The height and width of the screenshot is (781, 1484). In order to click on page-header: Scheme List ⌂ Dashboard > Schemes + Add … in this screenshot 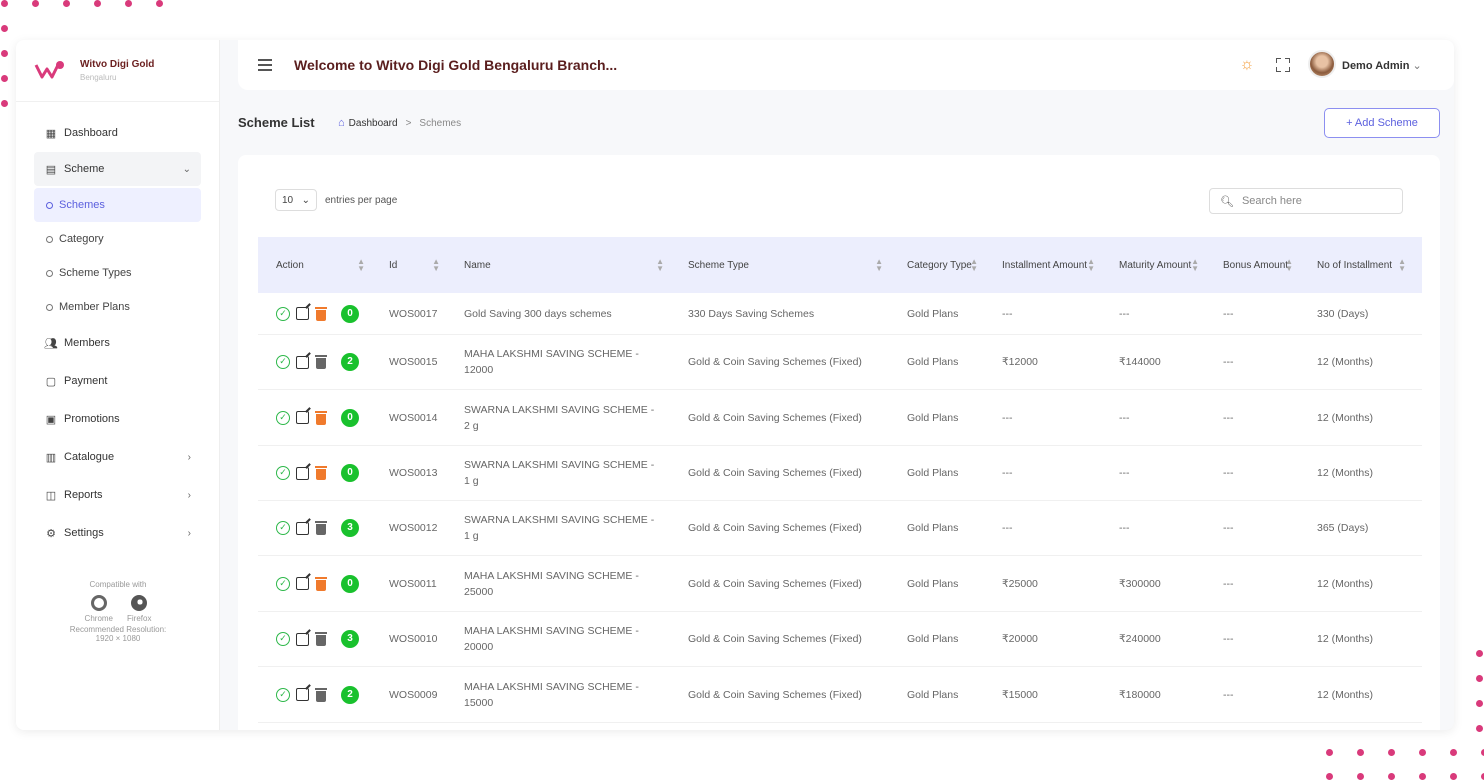, I will do `click(846, 123)`.